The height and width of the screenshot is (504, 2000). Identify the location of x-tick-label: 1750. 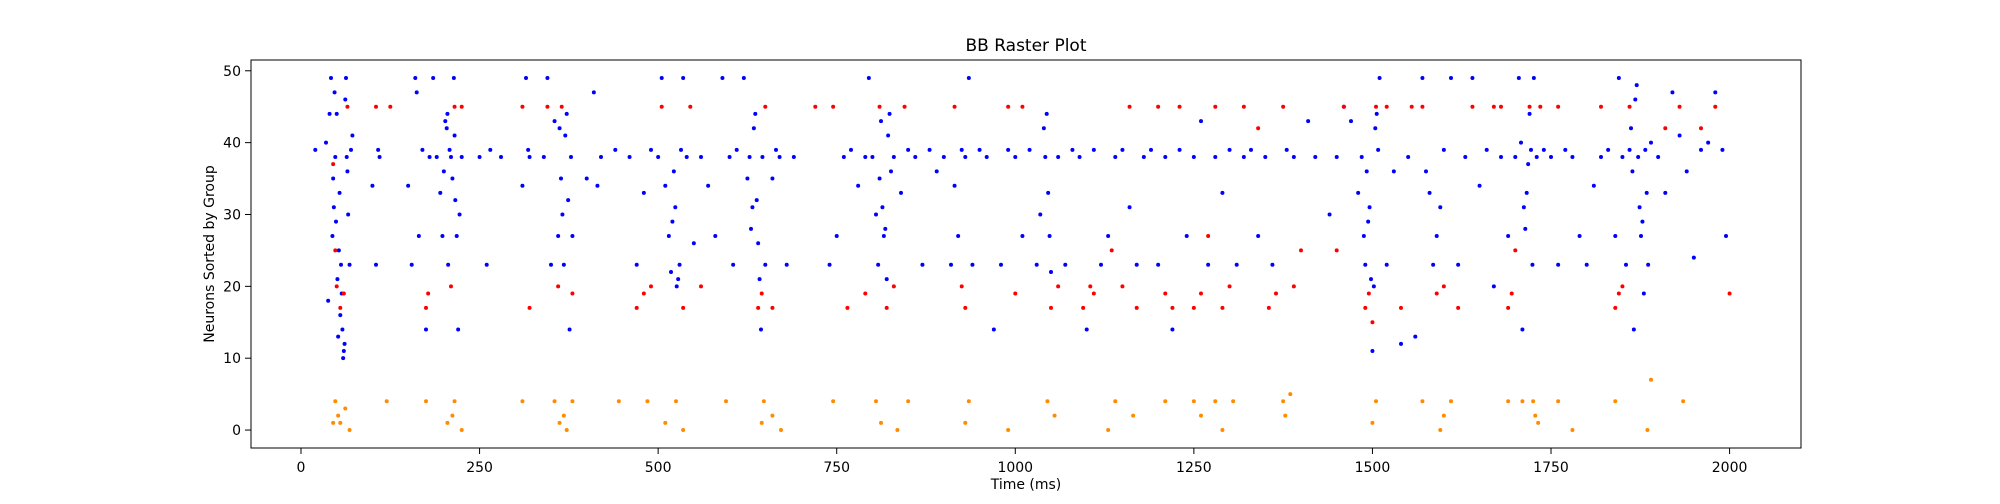
(1551, 468).